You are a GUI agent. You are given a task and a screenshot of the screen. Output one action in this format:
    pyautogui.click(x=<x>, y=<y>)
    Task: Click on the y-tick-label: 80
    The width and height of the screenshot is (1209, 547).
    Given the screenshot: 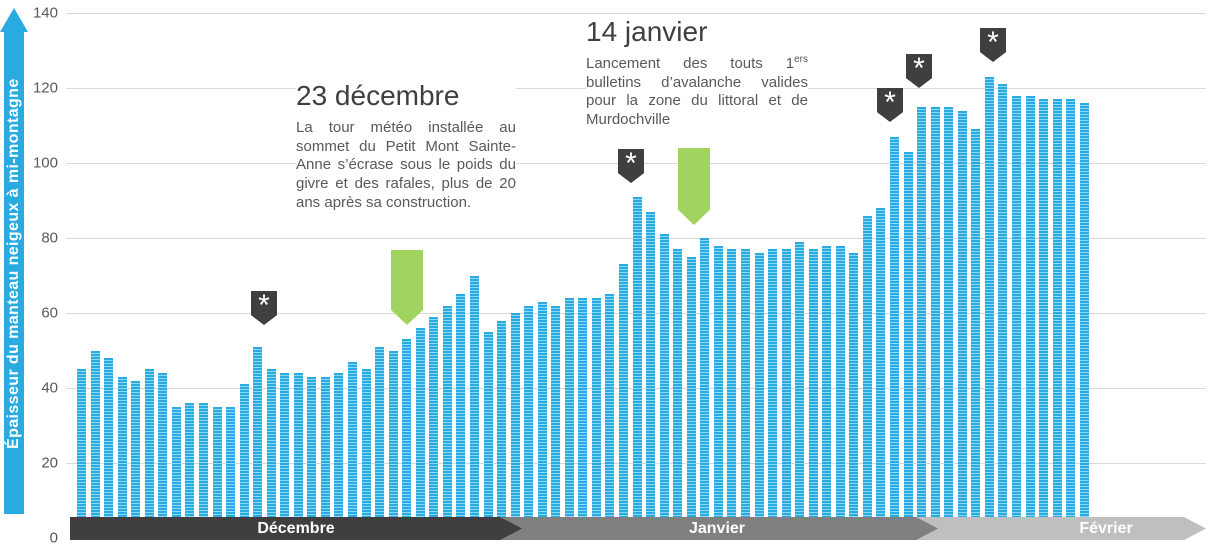 What is the action you would take?
    pyautogui.click(x=49, y=238)
    